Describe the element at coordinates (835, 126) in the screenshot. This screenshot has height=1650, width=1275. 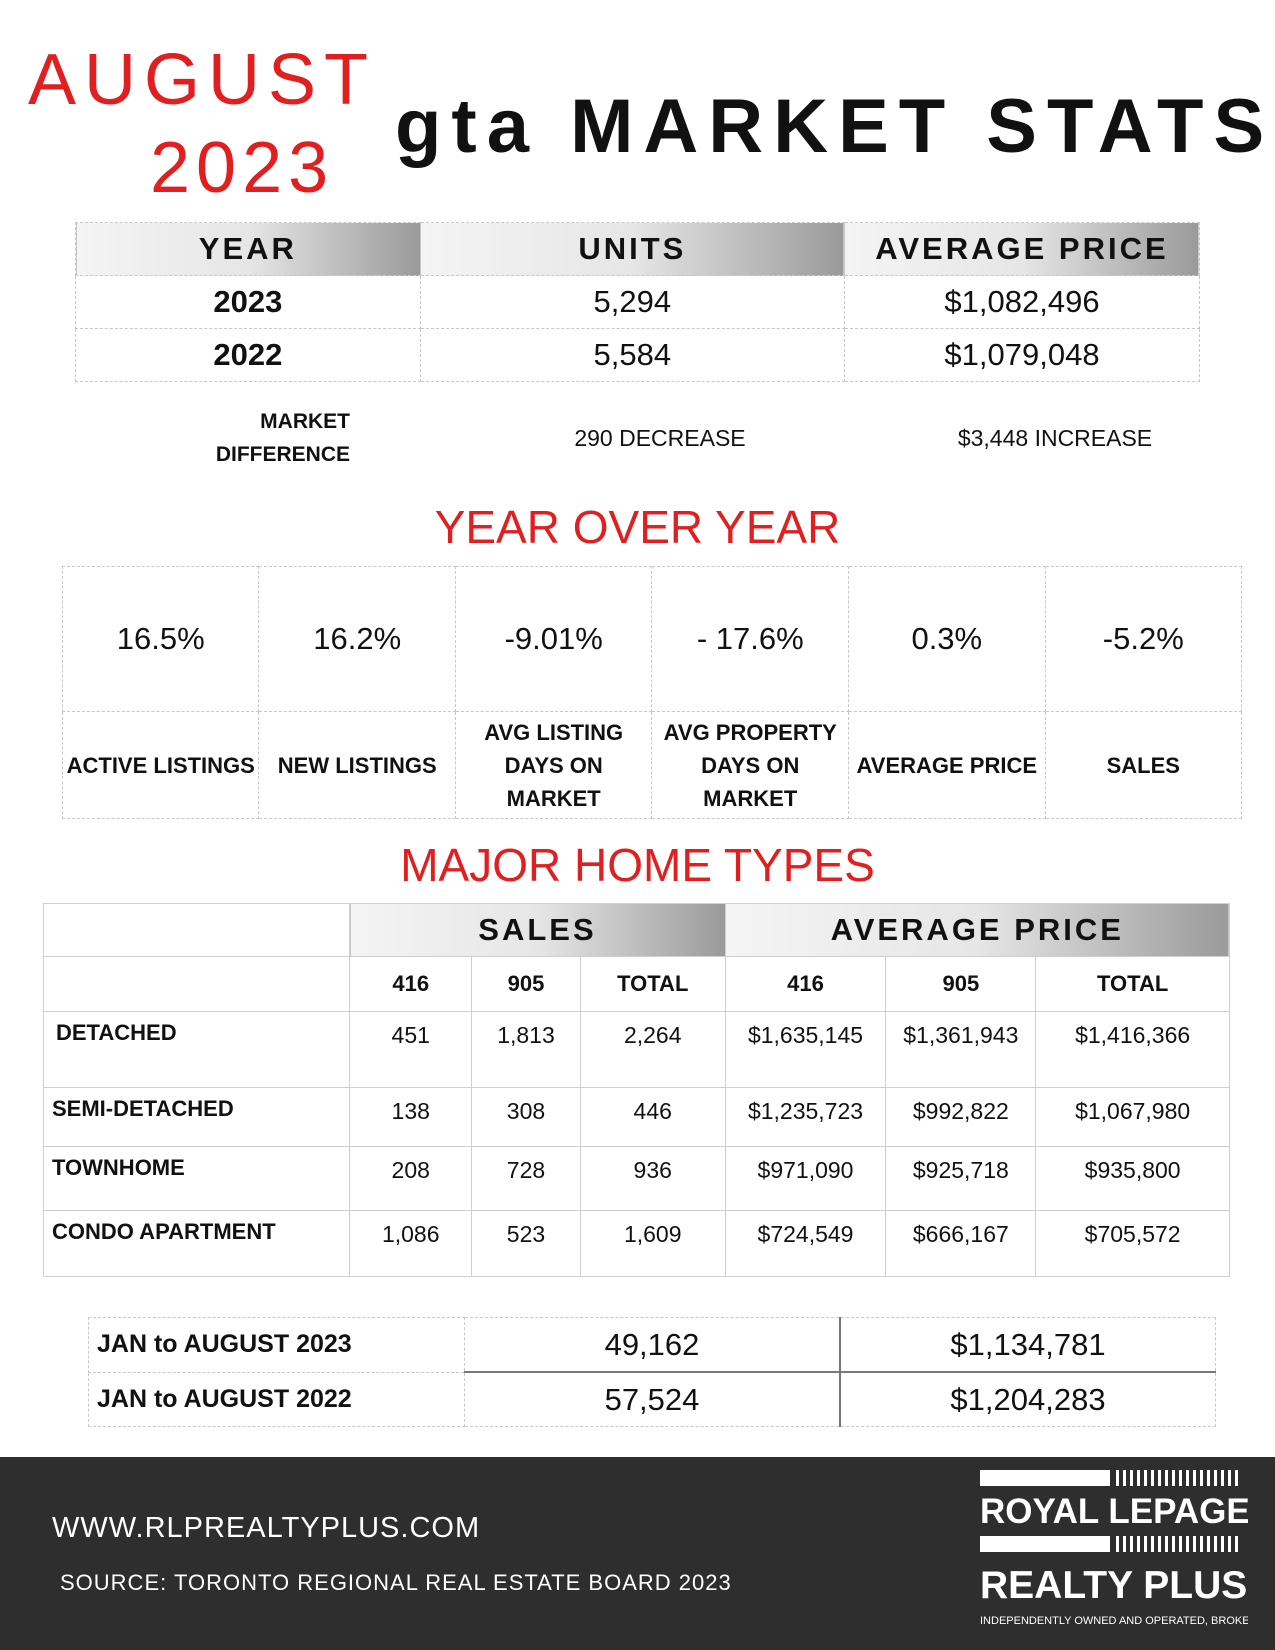
I see `page-title: gta MARKET STATS` at that location.